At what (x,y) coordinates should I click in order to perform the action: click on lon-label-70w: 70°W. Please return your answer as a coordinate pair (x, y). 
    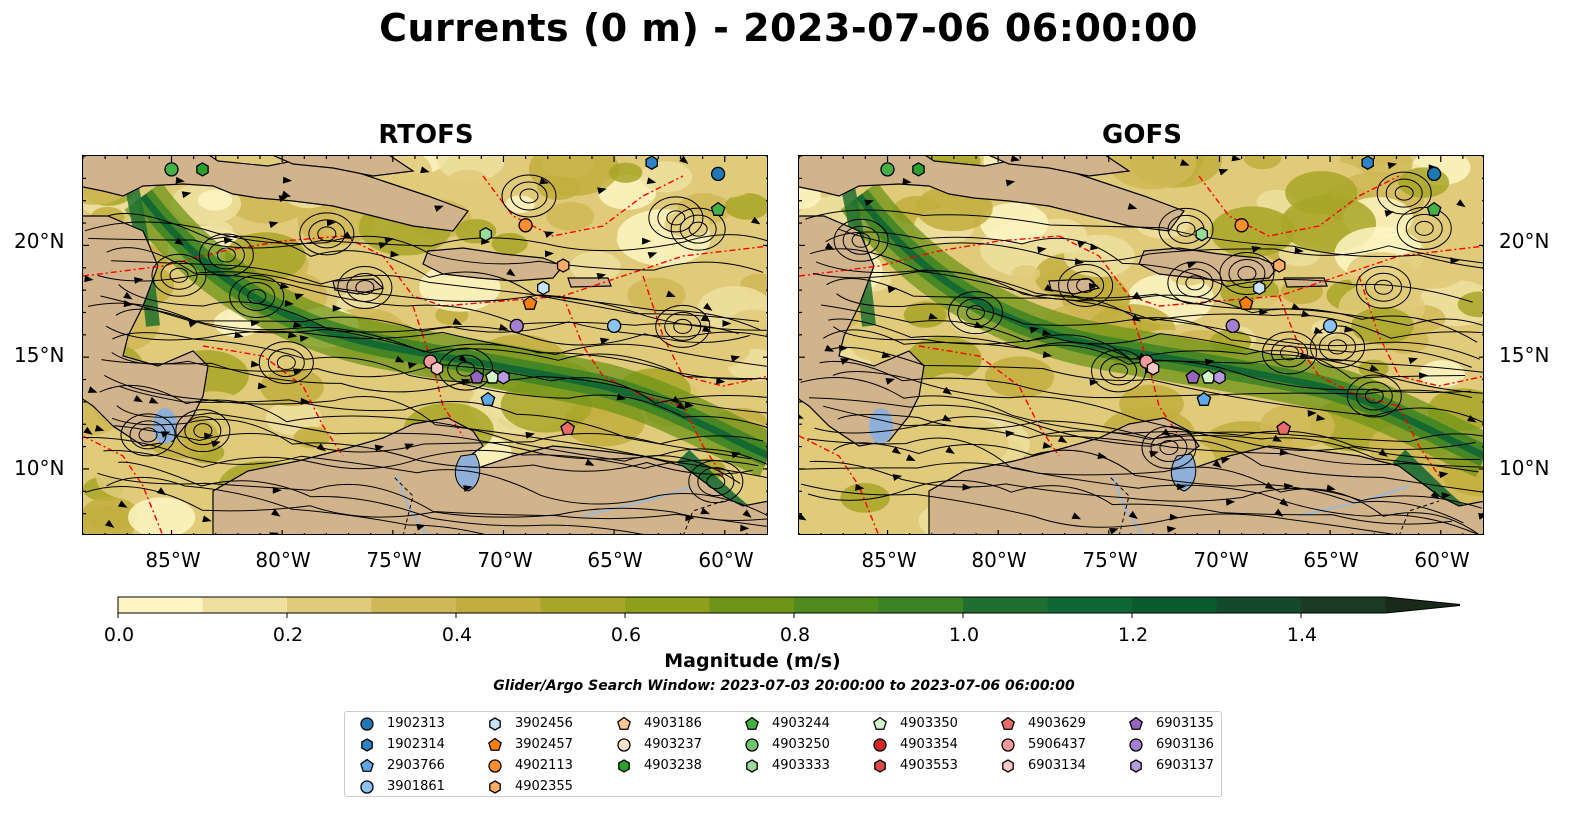
    Looking at the image, I should click on (505, 560).